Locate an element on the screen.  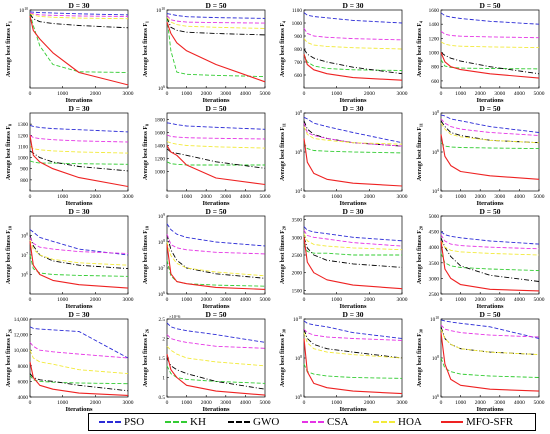
legend-label-hoa: HOA is located at coordinates (410, 422).